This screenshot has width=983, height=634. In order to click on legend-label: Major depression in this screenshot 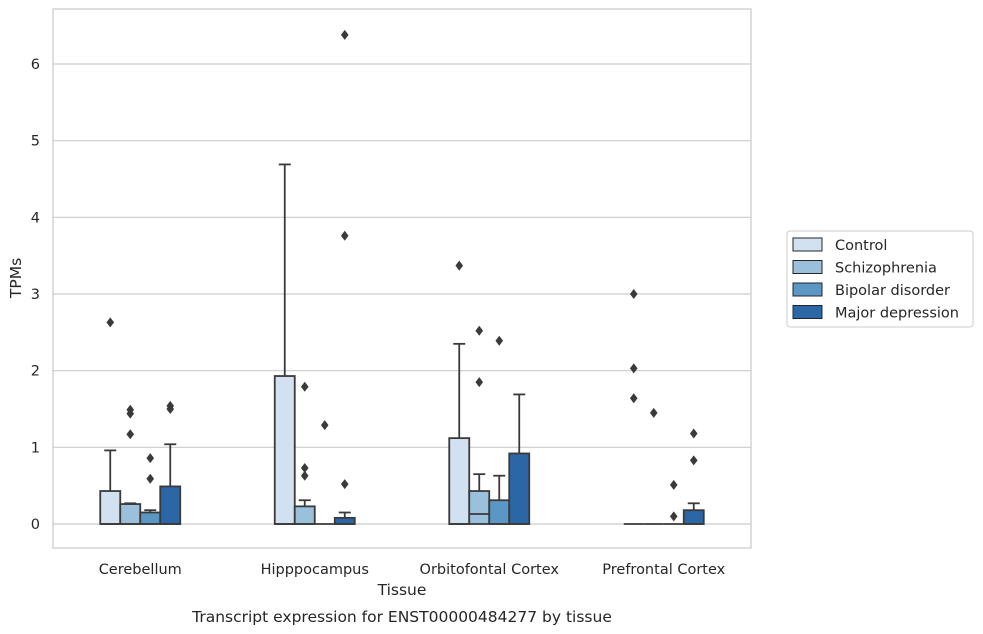, I will do `click(897, 314)`.